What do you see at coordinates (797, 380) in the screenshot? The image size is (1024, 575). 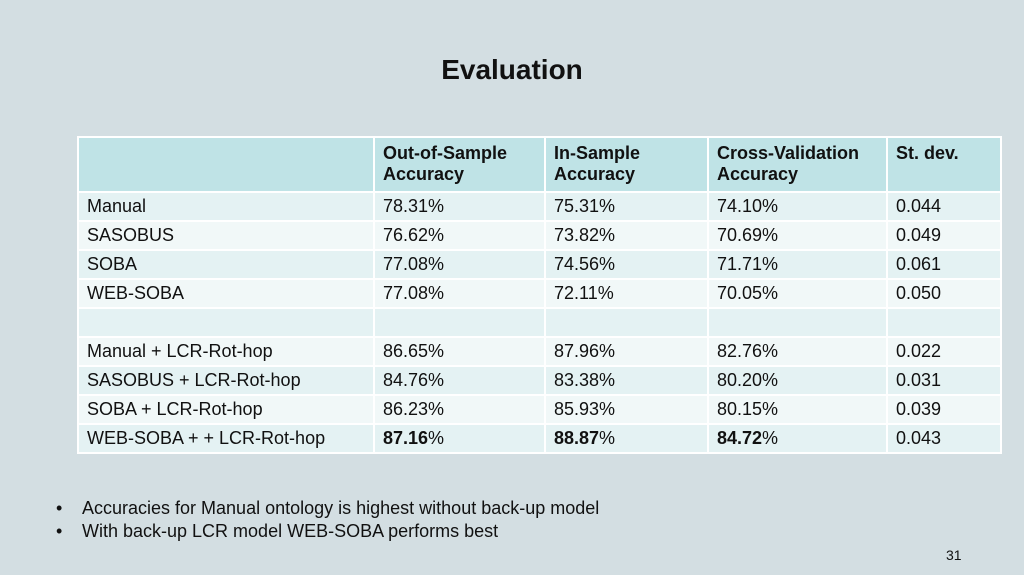 I see `table-cell: 80.20%` at bounding box center [797, 380].